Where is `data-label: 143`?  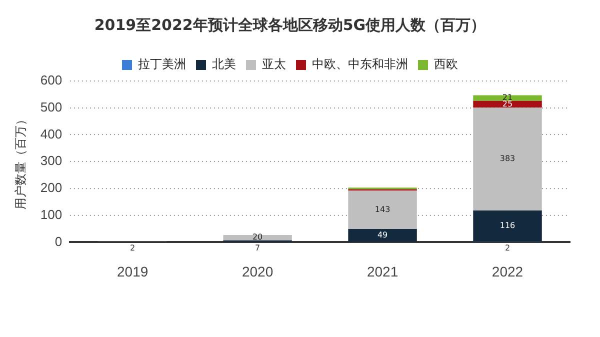 data-label: 143 is located at coordinates (382, 209).